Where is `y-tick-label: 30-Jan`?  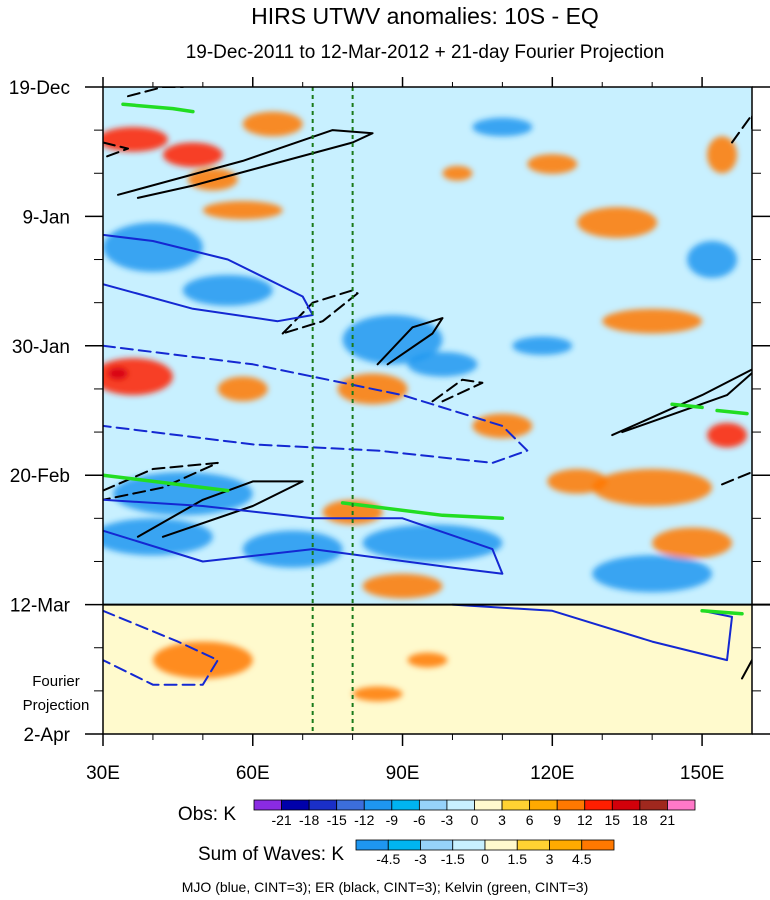
y-tick-label: 30-Jan is located at coordinates (41, 347).